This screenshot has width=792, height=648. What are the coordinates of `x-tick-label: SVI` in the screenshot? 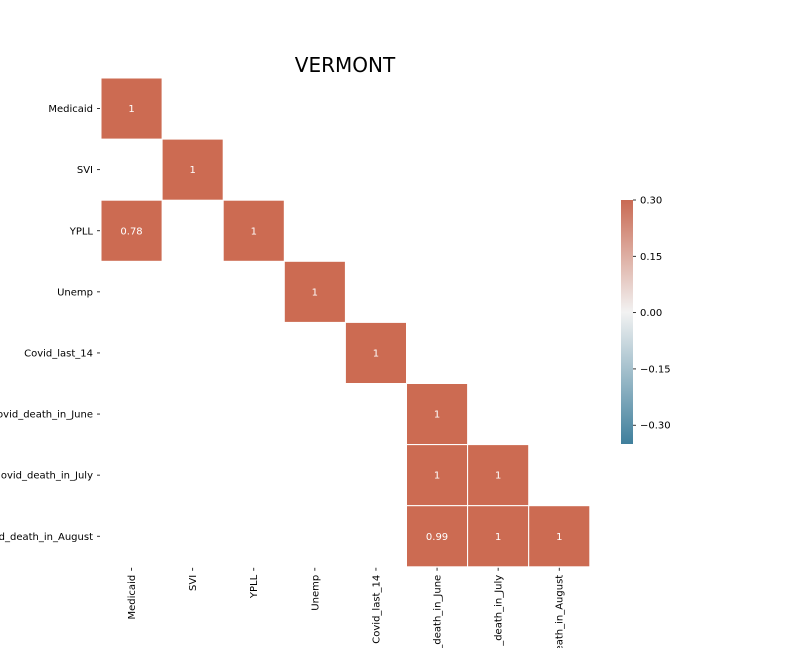 It's located at (193, 583).